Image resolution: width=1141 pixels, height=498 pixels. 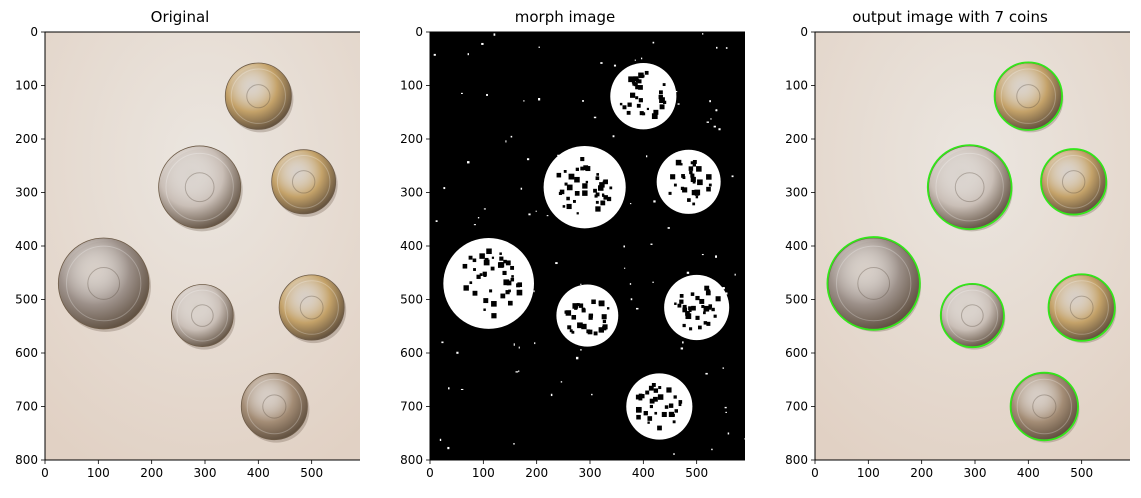 What do you see at coordinates (26, 193) in the screenshot?
I see `y-tick-label: 300` at bounding box center [26, 193].